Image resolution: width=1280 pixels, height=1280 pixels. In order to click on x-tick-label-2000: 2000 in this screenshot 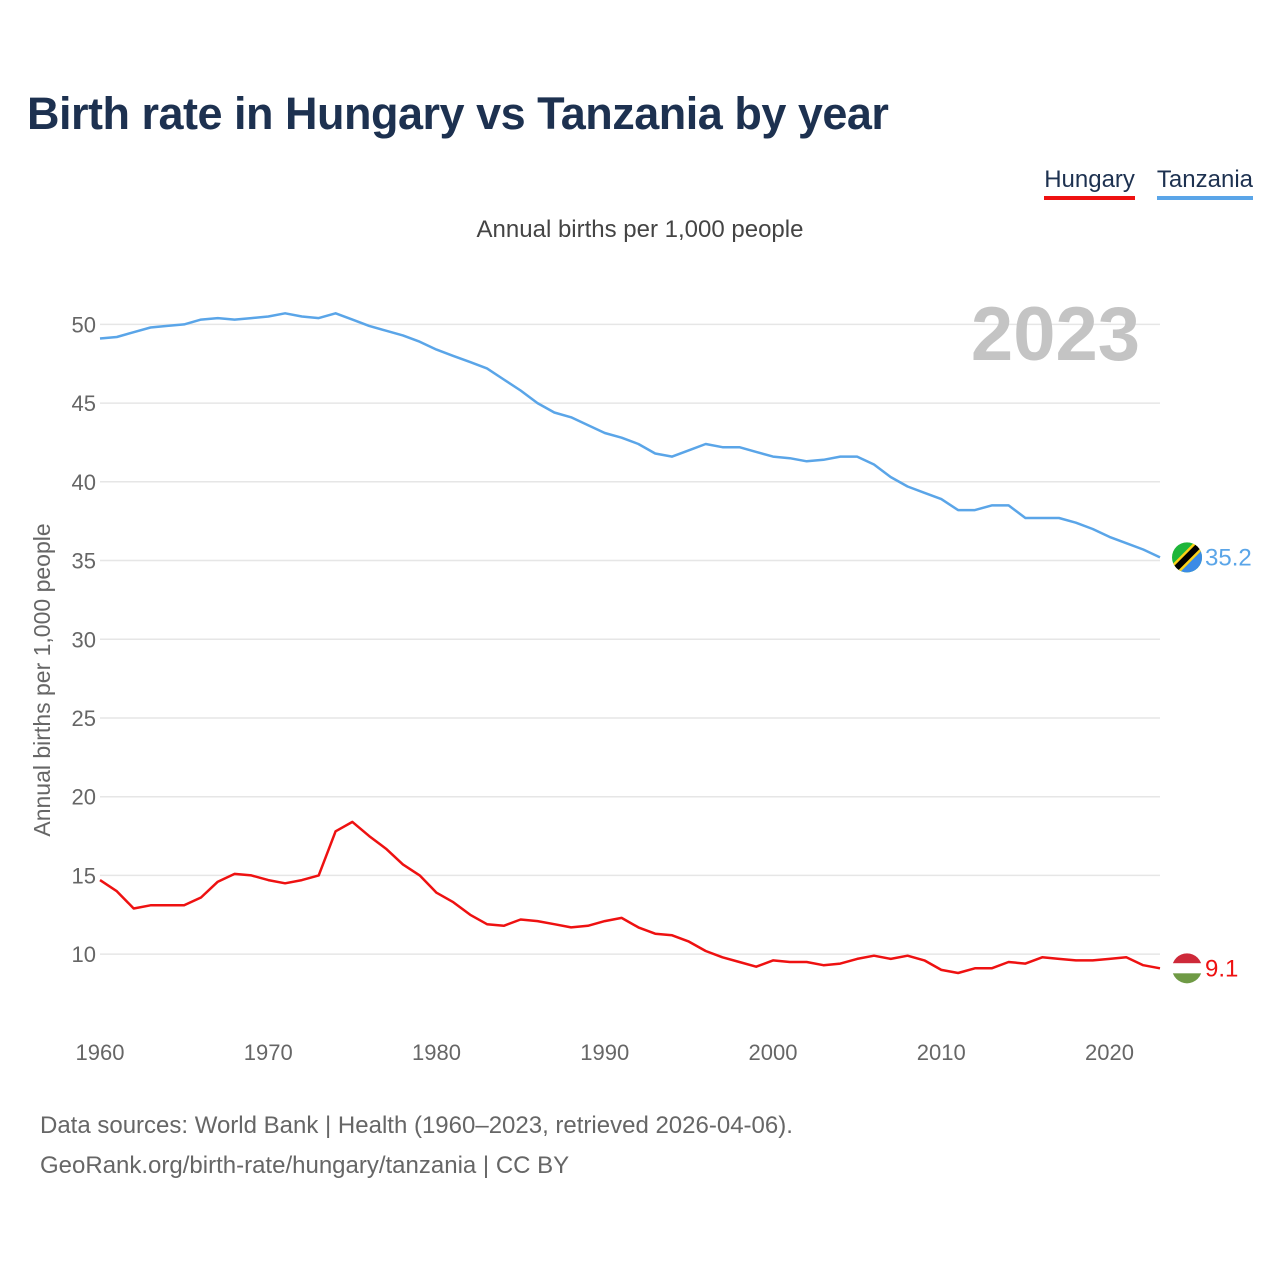, I will do `click(773, 1052)`.